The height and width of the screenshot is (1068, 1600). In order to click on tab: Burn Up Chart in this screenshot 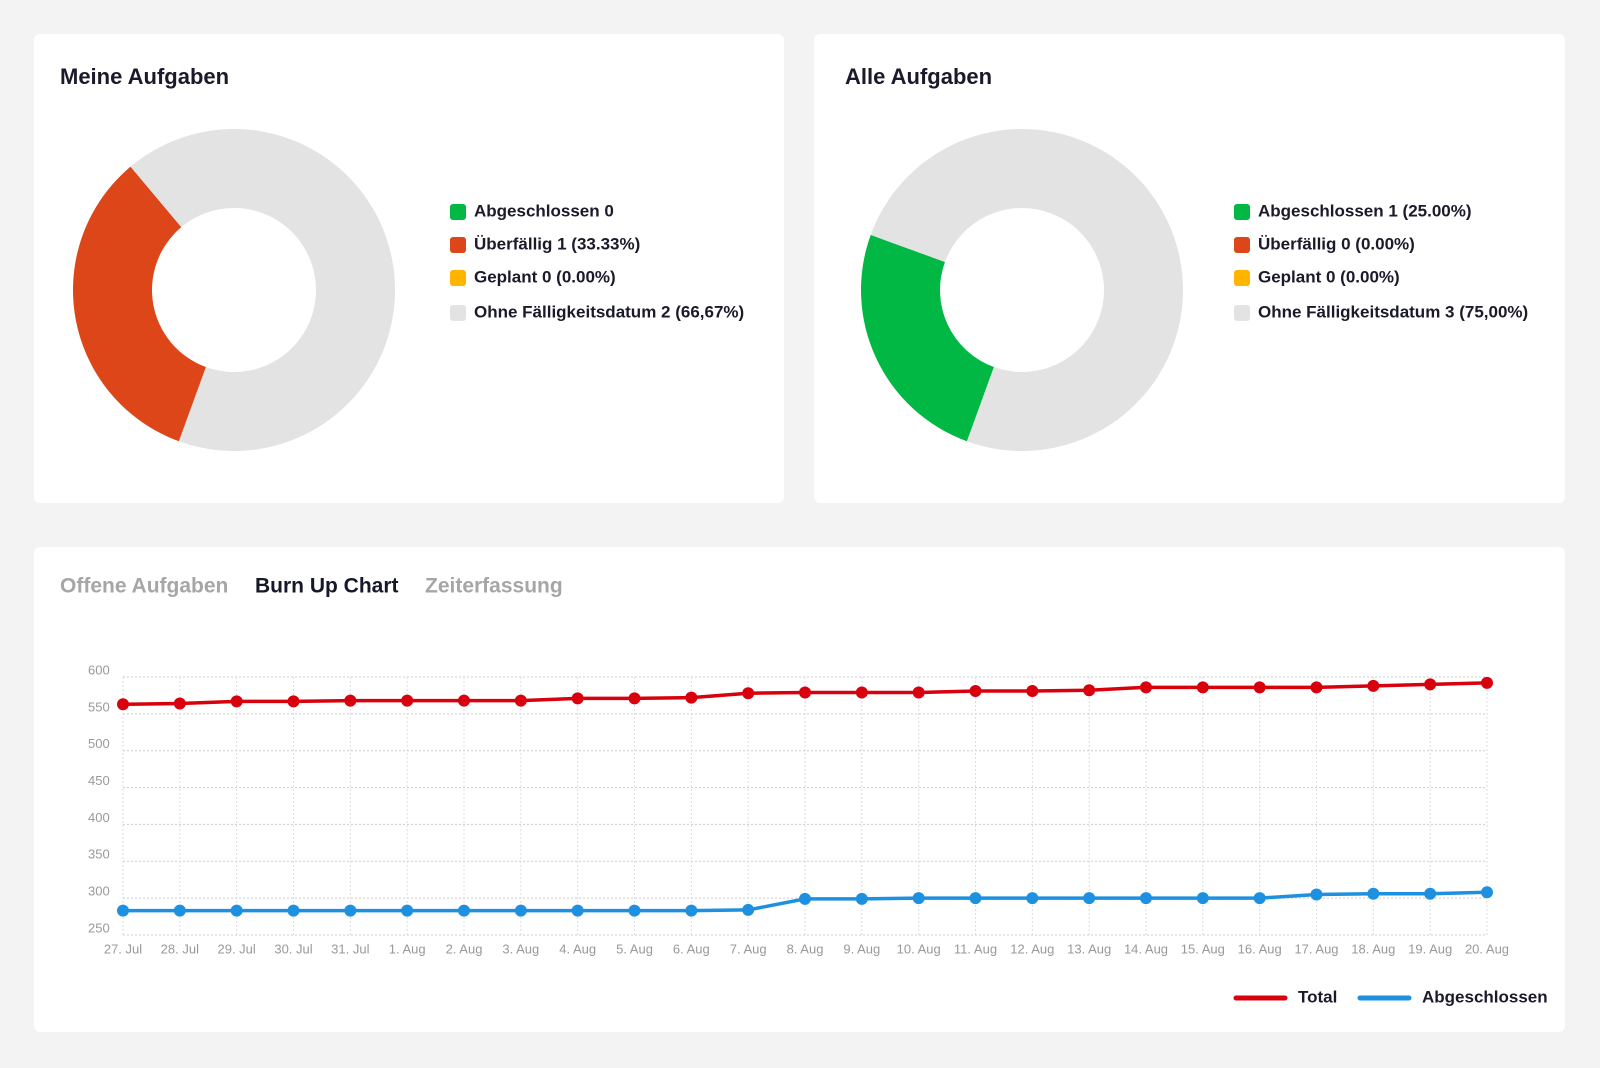, I will do `click(327, 586)`.